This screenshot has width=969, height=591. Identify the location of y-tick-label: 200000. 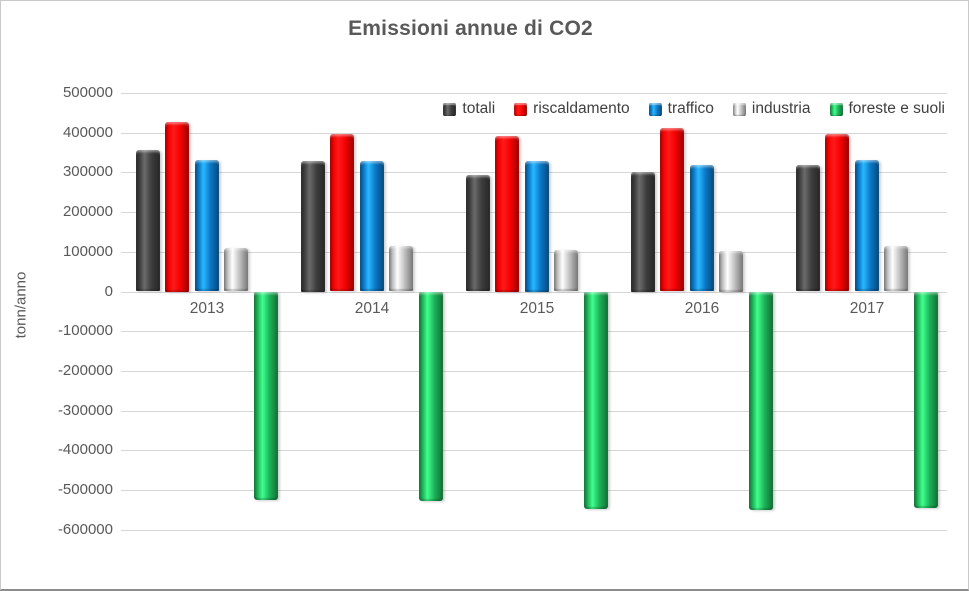
(87, 212).